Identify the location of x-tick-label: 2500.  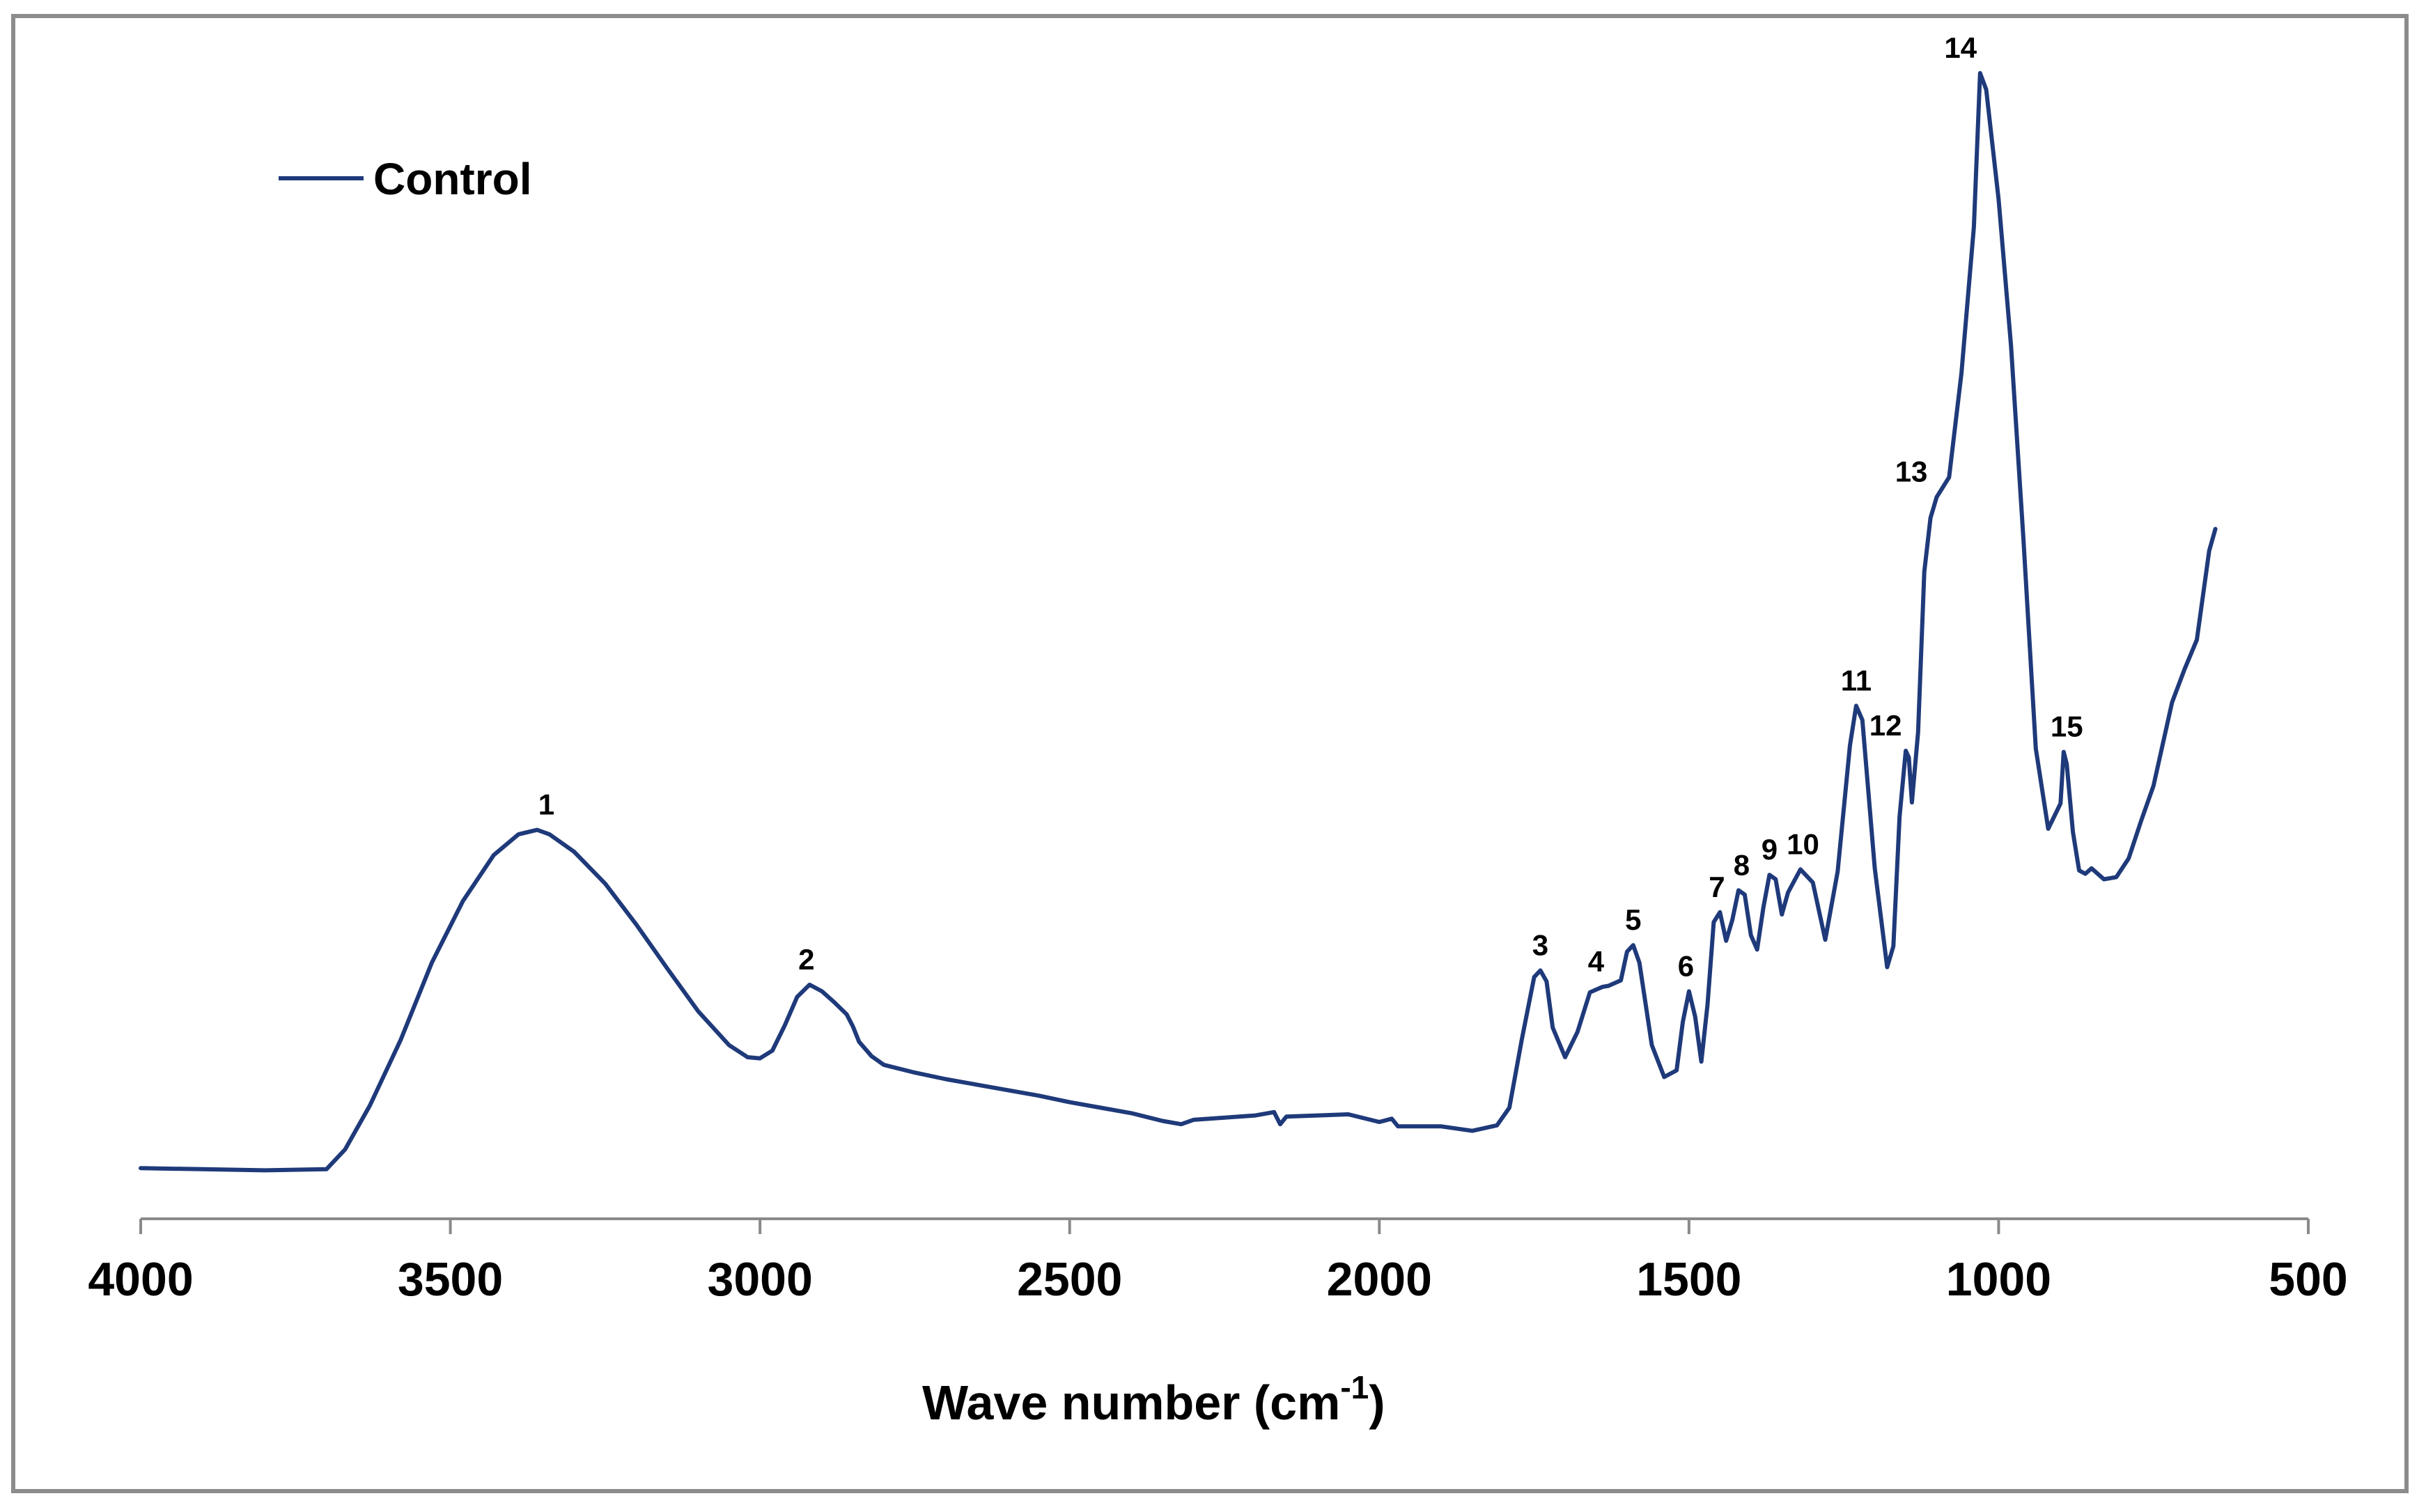
(1069, 1280).